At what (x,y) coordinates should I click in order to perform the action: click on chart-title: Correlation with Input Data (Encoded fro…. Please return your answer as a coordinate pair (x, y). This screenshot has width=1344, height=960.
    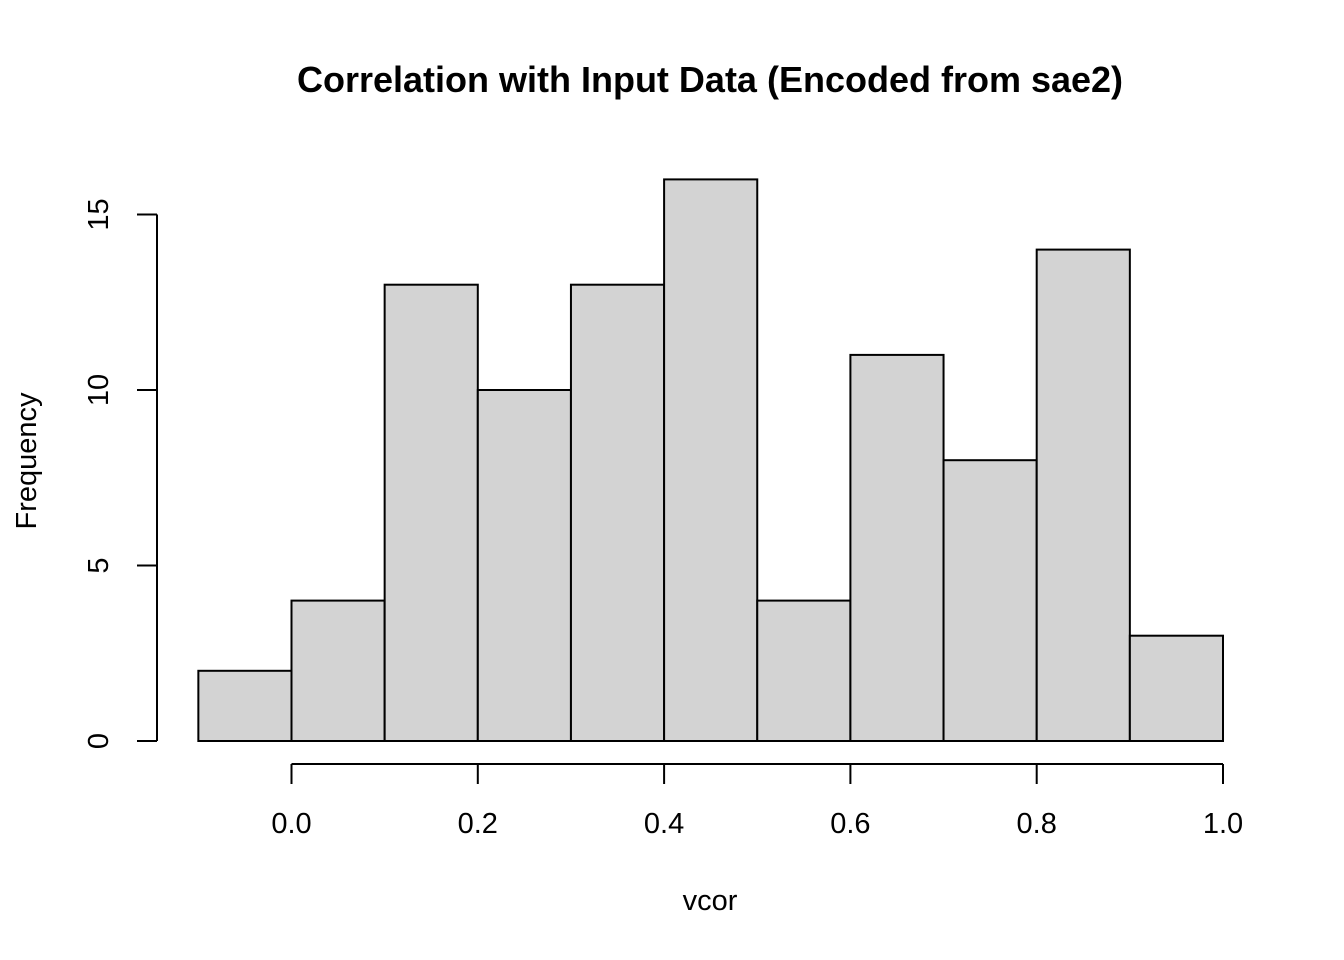
    Looking at the image, I should click on (710, 79).